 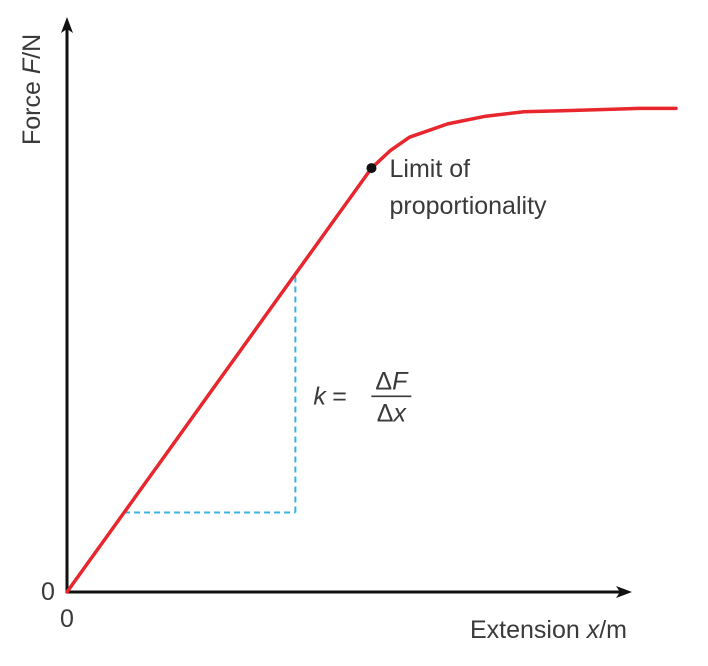 What do you see at coordinates (67, 619) in the screenshot?
I see `x-origin-label: 0` at bounding box center [67, 619].